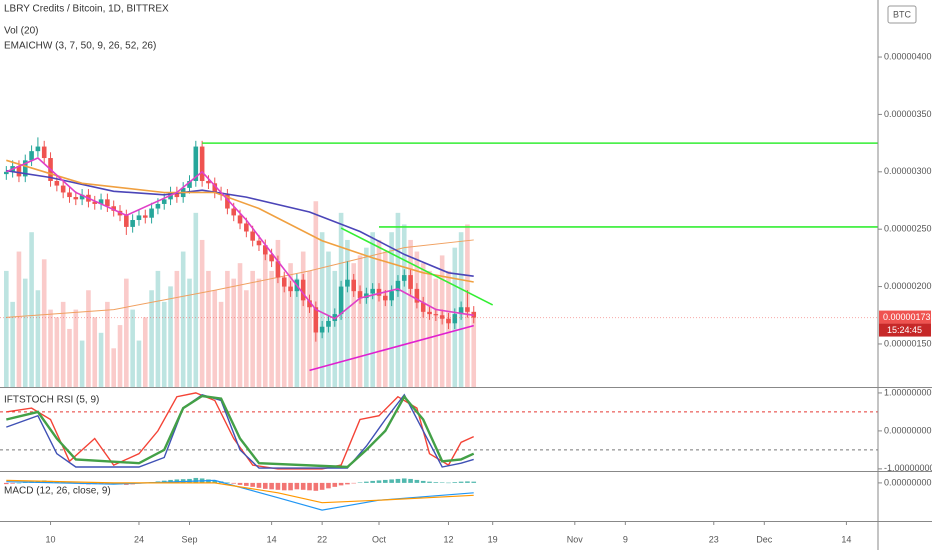 Image resolution: width=932 pixels, height=555 pixels. I want to click on countdown: 15:24:45, so click(904, 330).